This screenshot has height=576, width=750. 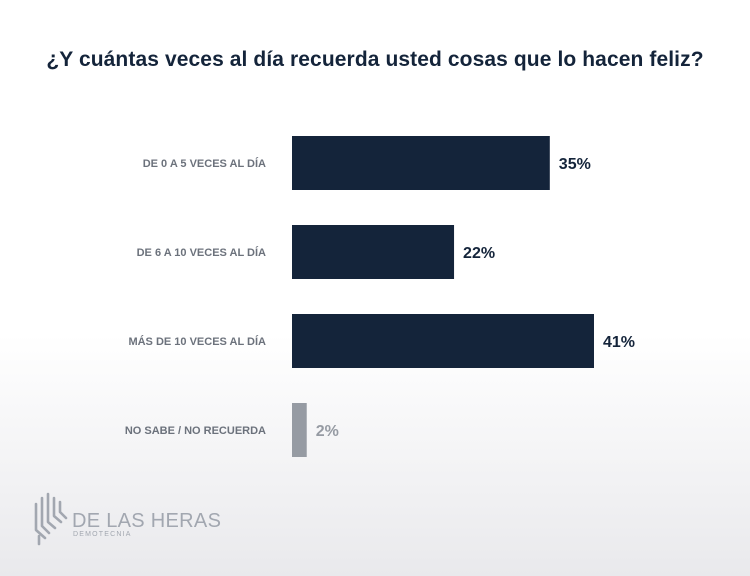 I want to click on data-label: 41%, so click(x=619, y=342).